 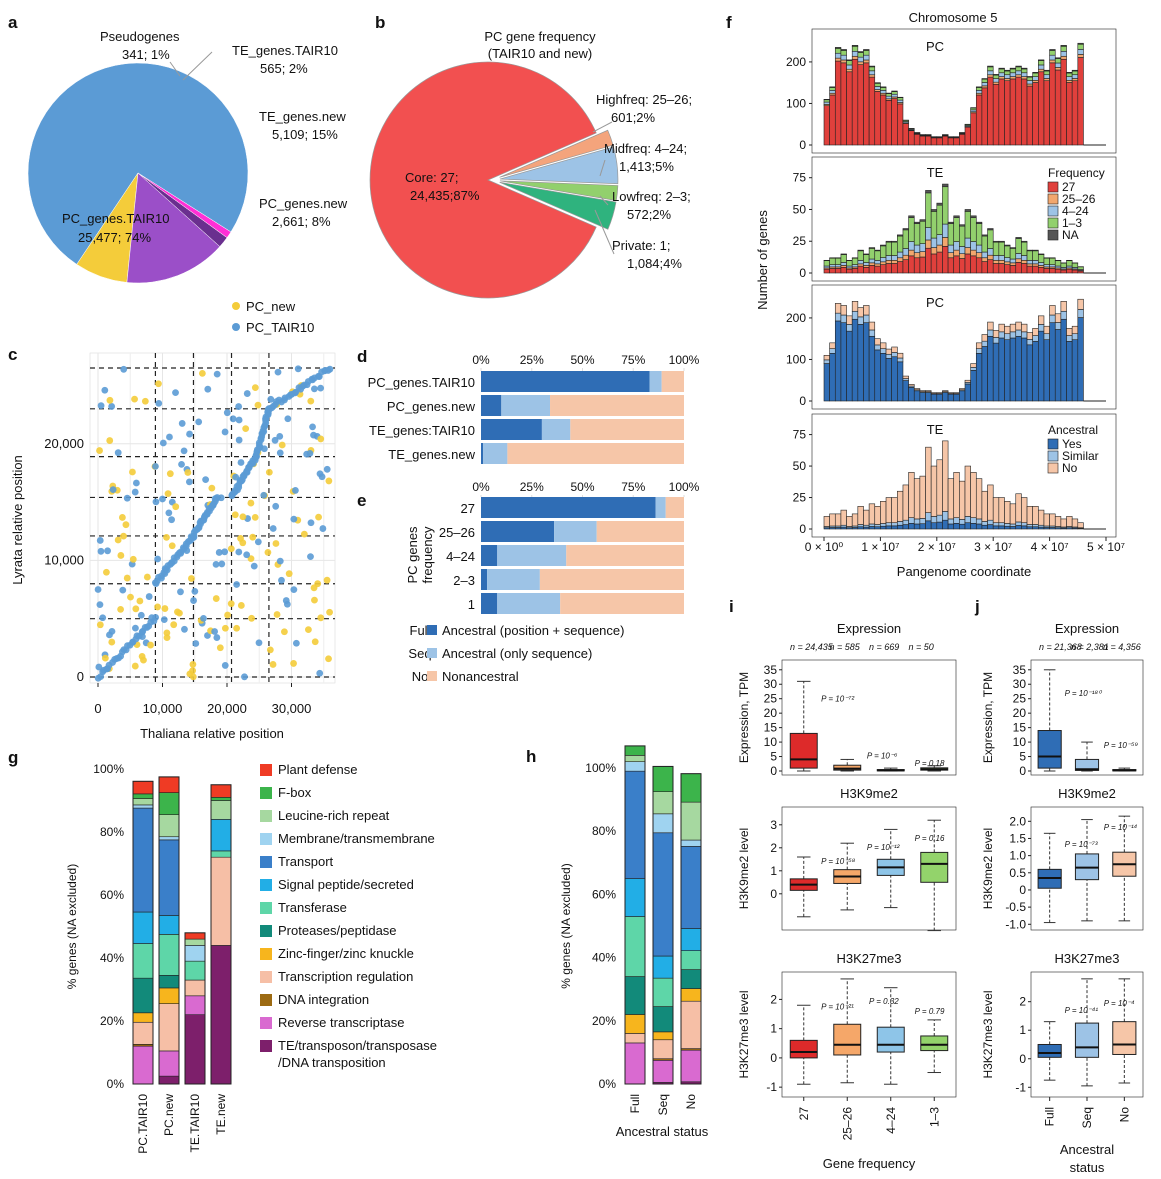 I want to click on bars-d-seg-Seq, so click(x=526, y=405).